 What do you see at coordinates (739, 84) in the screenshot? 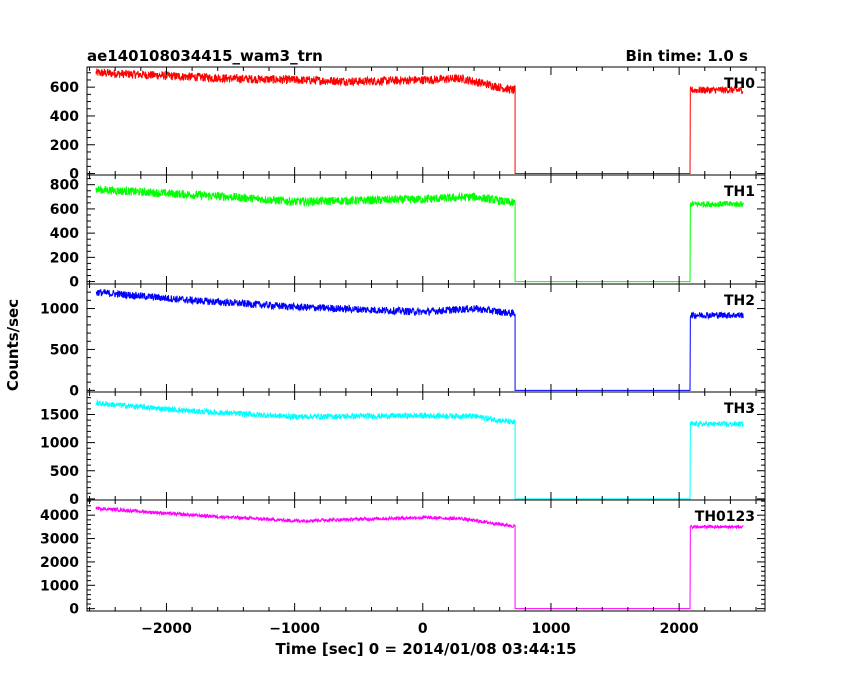
I see `series-label-th0: TH0` at bounding box center [739, 84].